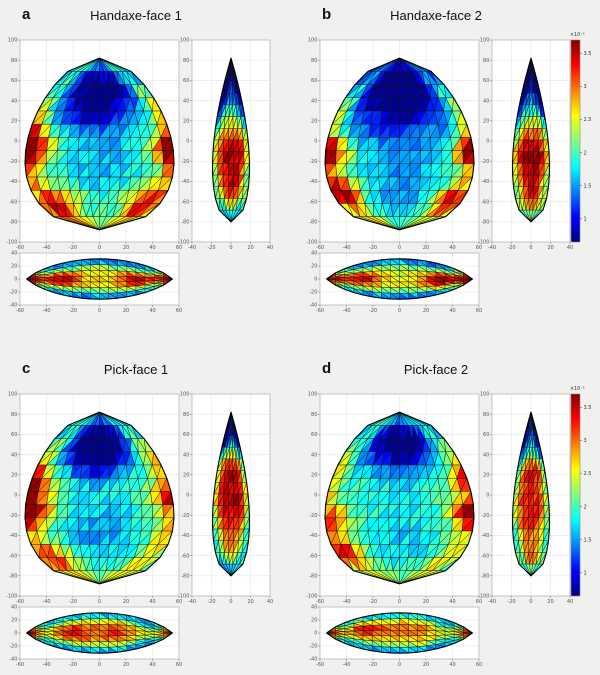 Image resolution: width=600 pixels, height=675 pixels. I want to click on svg-text: 2, so click(585, 153).